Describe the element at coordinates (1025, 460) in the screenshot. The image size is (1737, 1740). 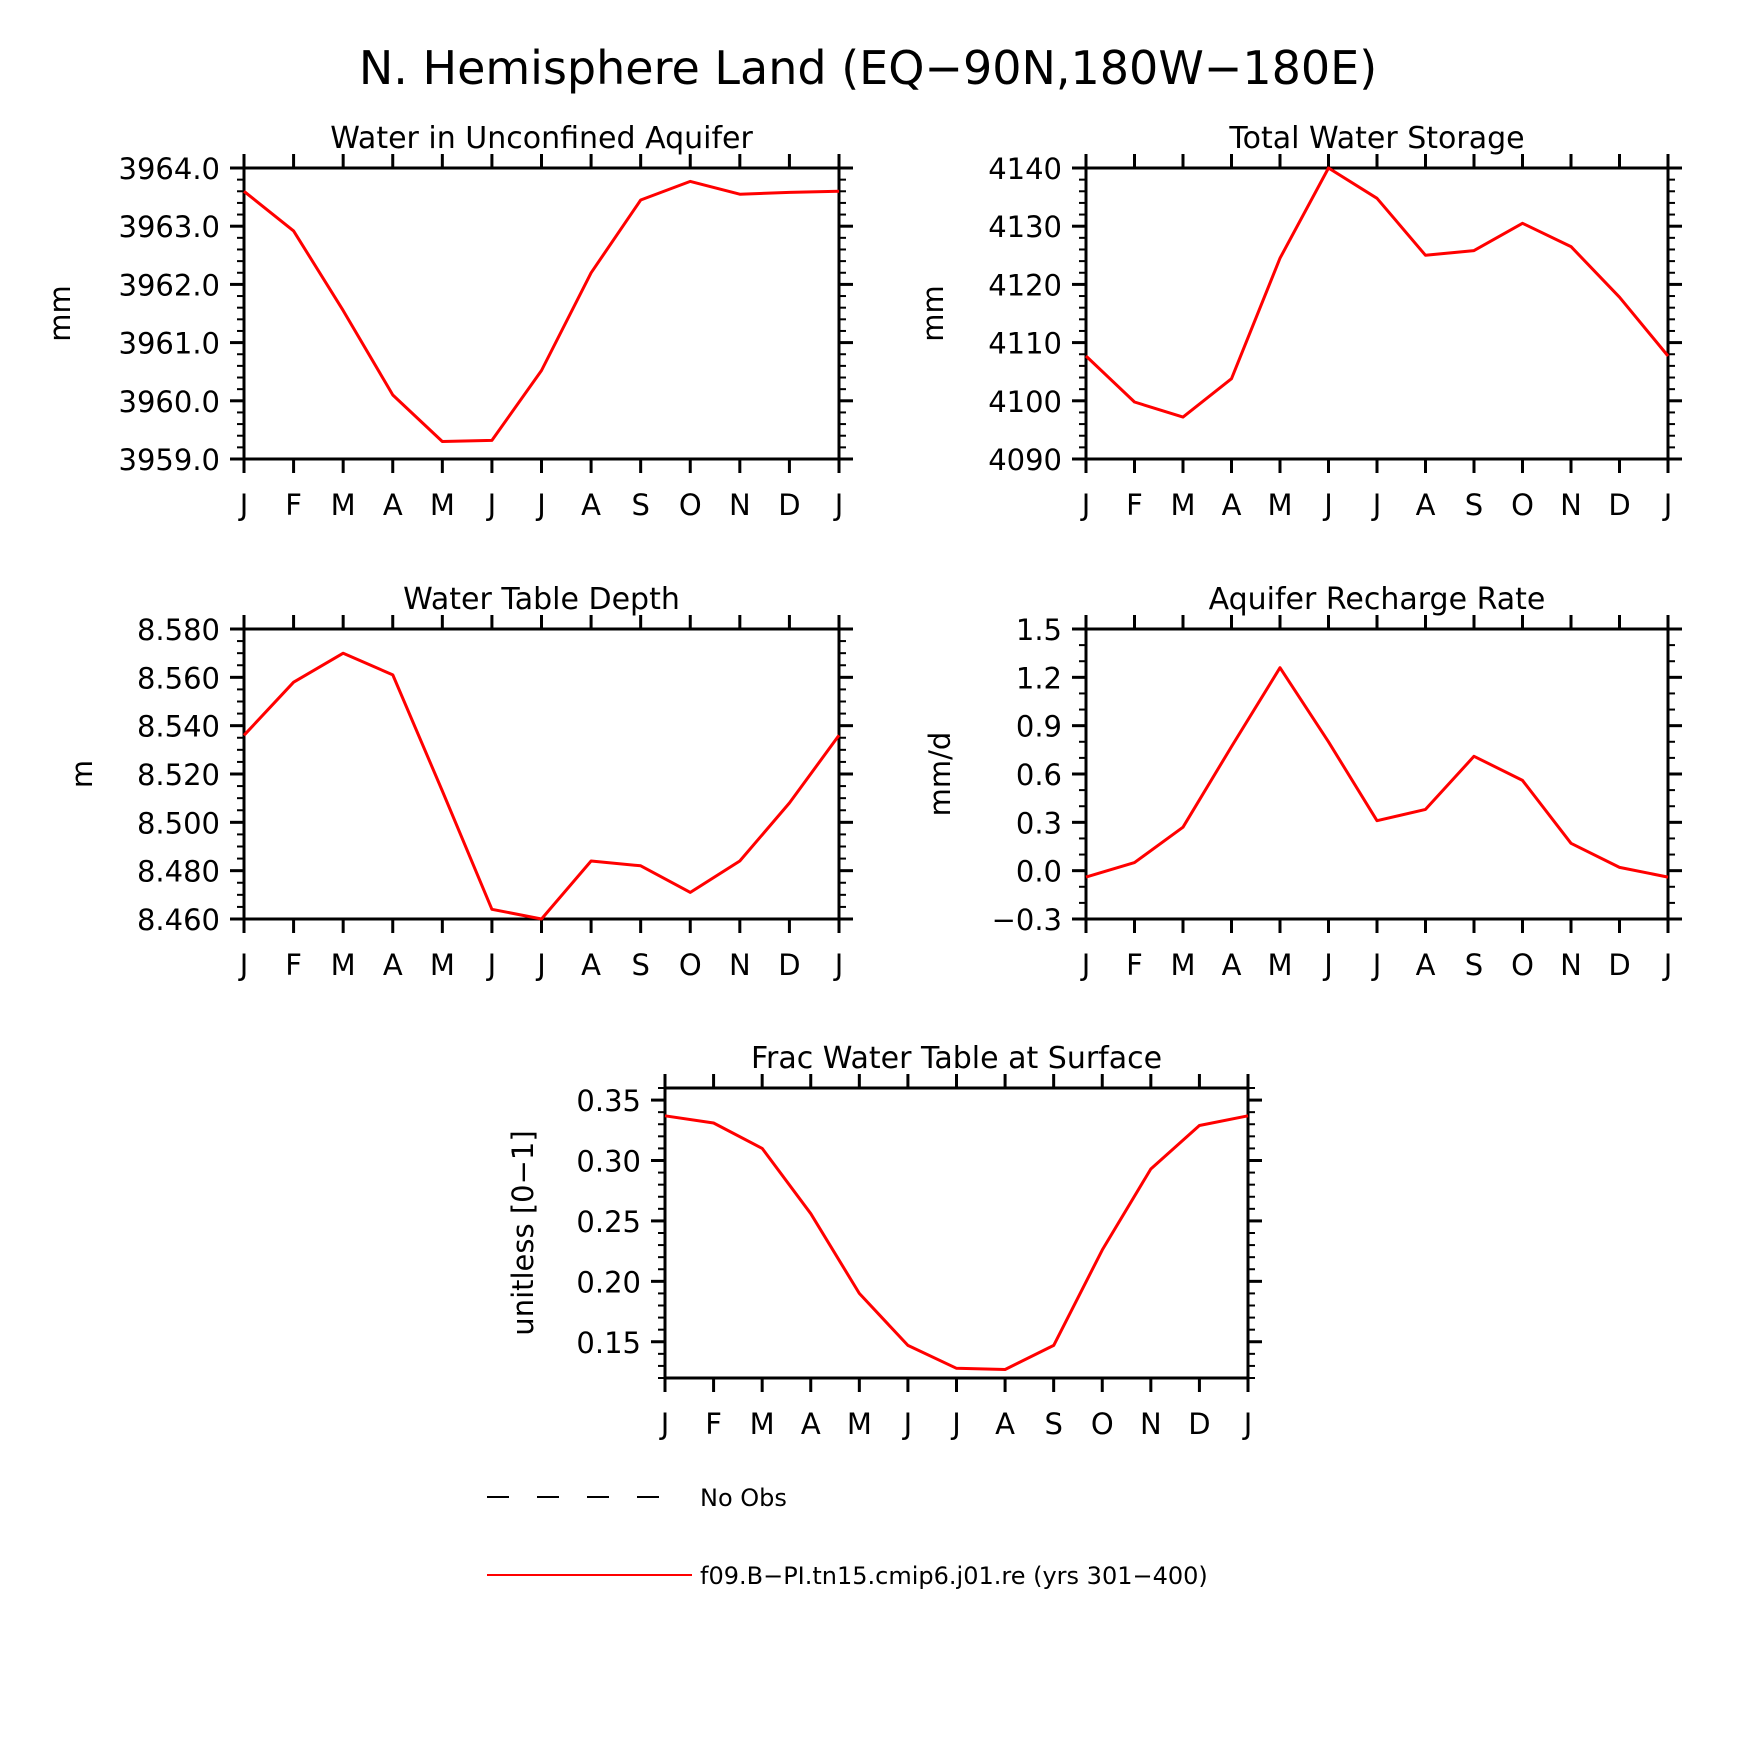
I see `y-tick-label: 4090` at that location.